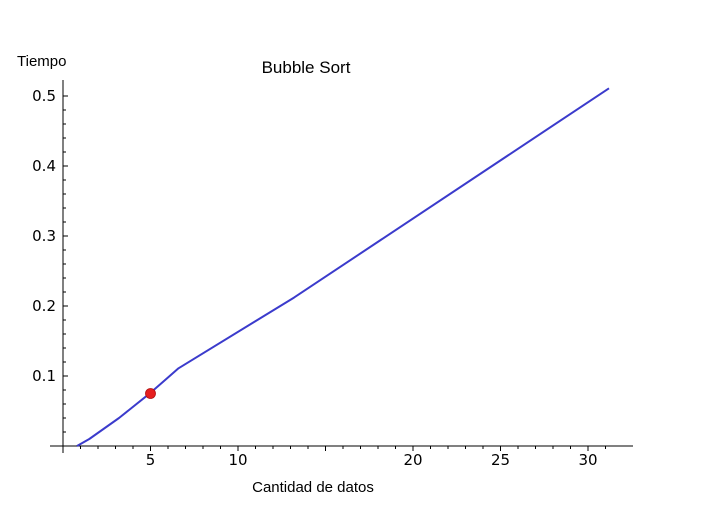  Describe the element at coordinates (306, 67) in the screenshot. I see `chart-title: Bubble Sort` at that location.